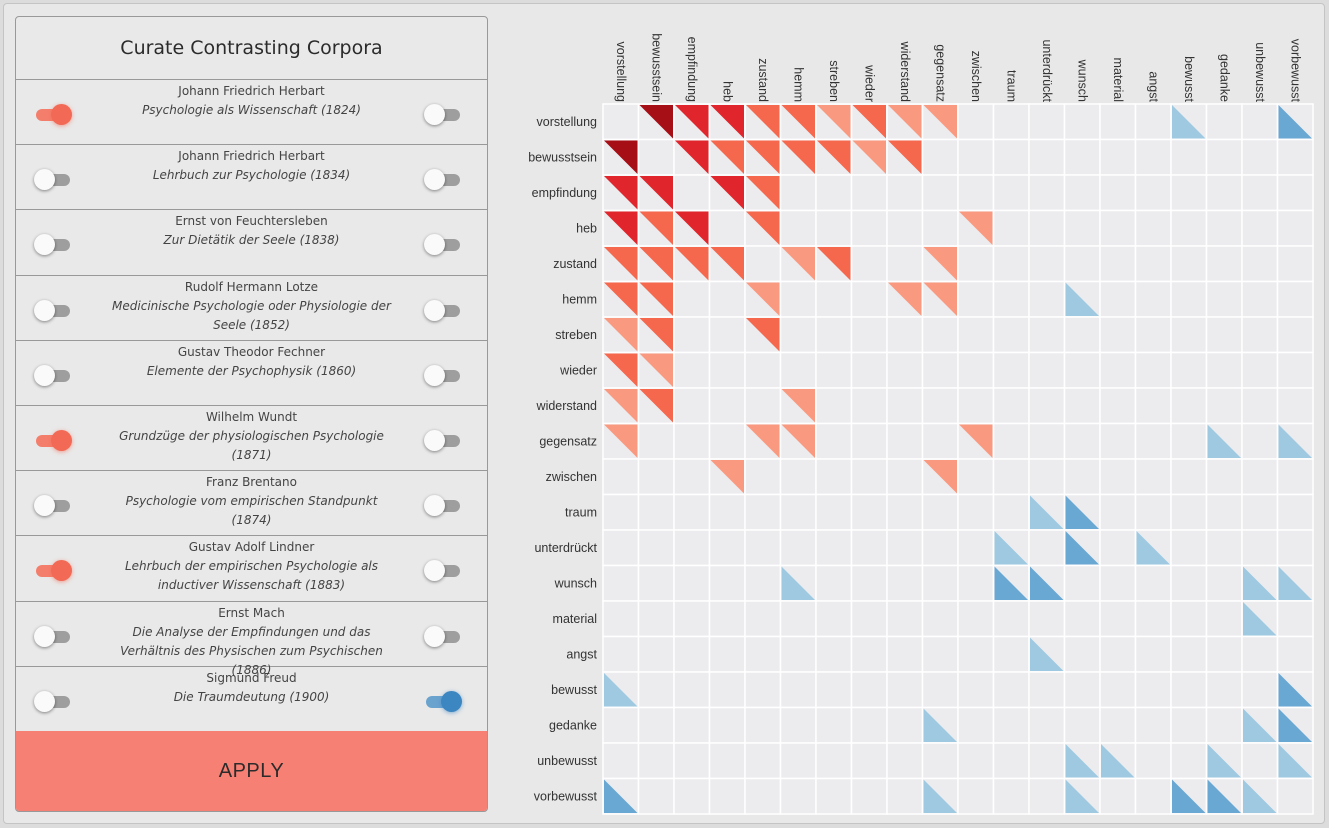 This screenshot has width=1329, height=828. I want to click on column-label: streben, so click(834, 81).